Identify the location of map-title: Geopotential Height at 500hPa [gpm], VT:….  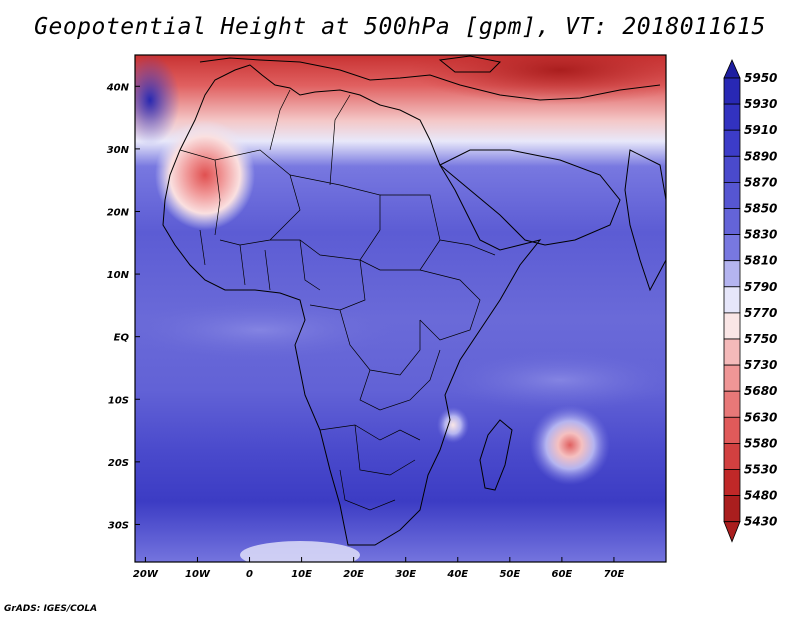
(400, 27).